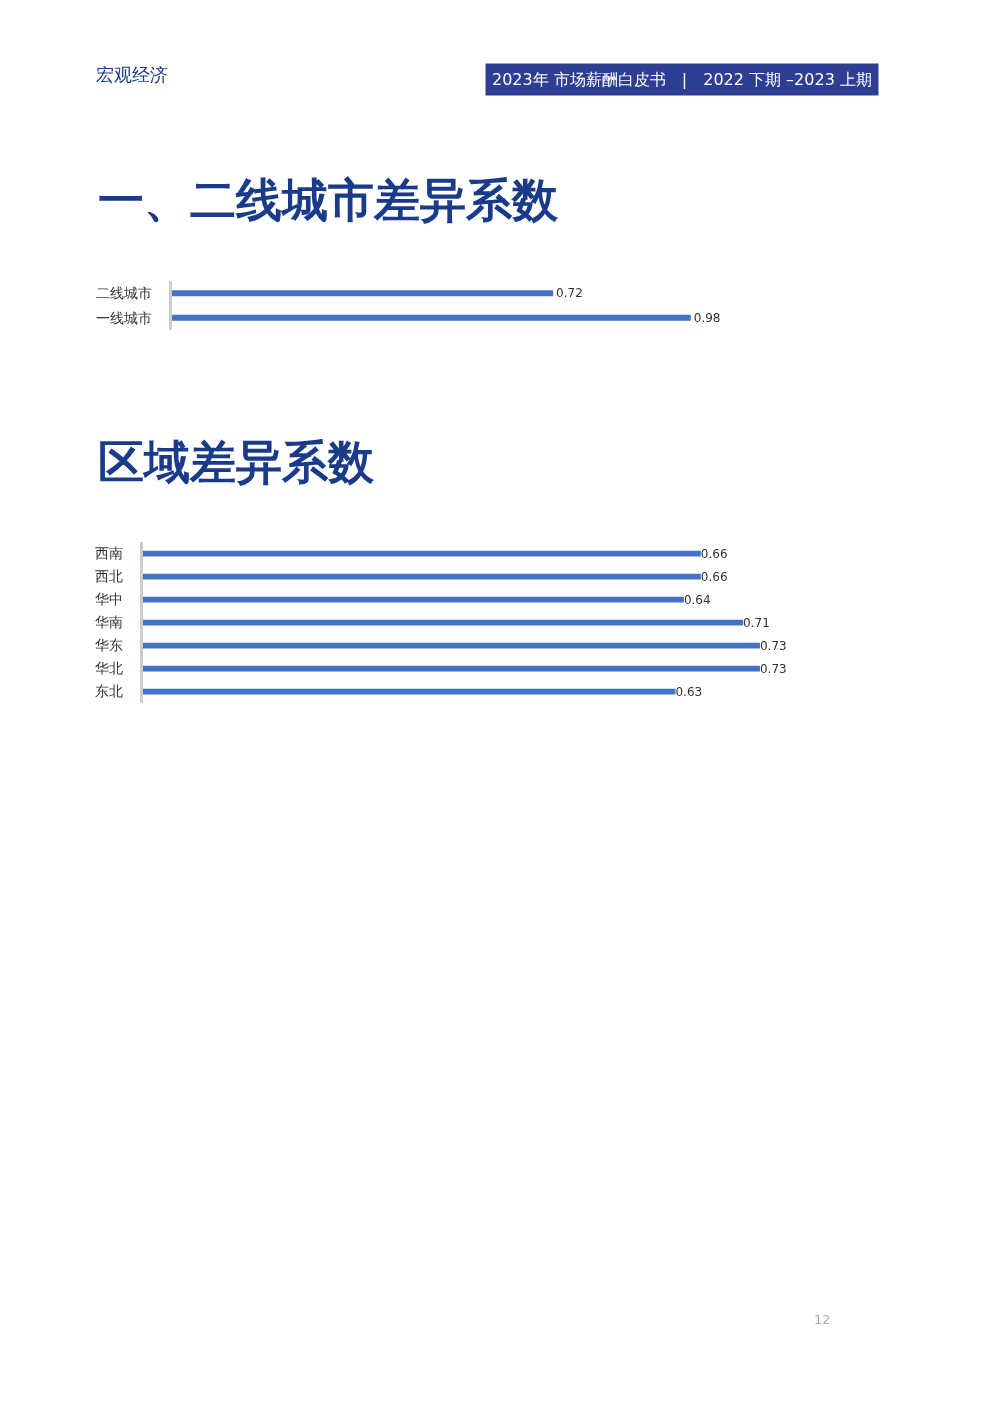  What do you see at coordinates (328, 200) in the screenshot?
I see `chart-title: 一、二线城市差异系数` at bounding box center [328, 200].